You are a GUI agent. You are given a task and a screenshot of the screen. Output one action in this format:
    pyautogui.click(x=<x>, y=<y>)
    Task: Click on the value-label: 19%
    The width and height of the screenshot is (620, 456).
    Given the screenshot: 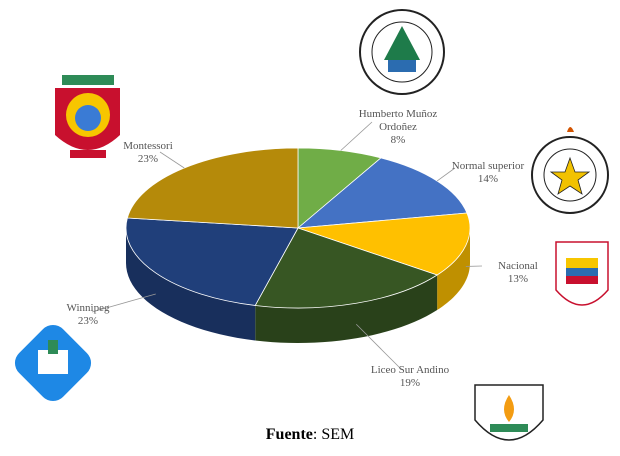 What is the action you would take?
    pyautogui.click(x=410, y=383)
    